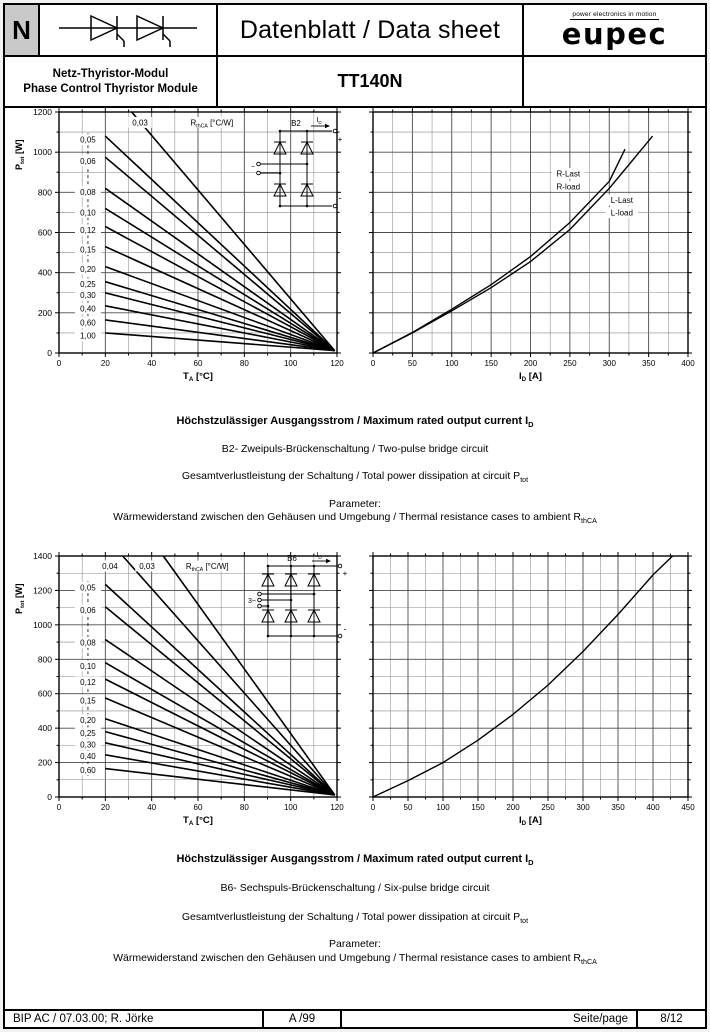  What do you see at coordinates (622, 200) in the screenshot?
I see `svg-text: L-Last` at bounding box center [622, 200].